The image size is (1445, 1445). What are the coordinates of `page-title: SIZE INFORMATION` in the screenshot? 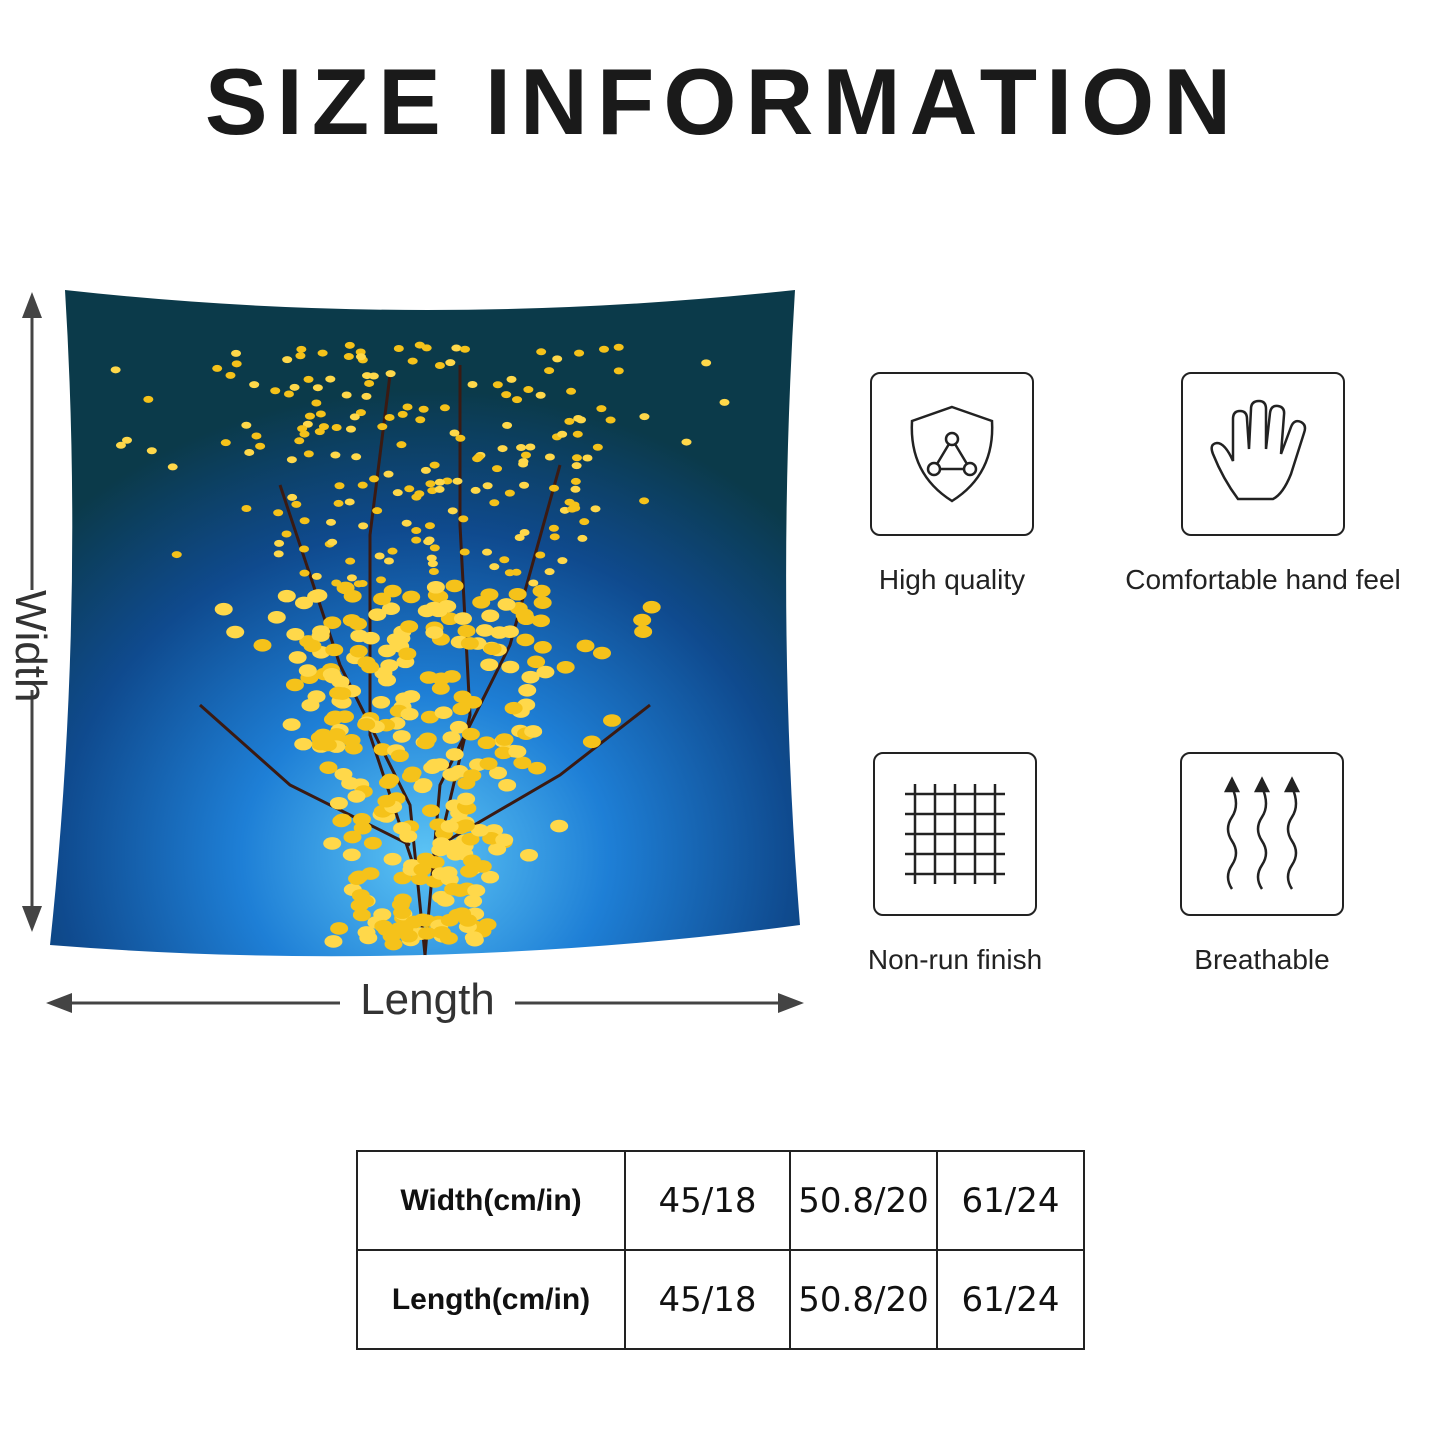 It's located at (722, 101).